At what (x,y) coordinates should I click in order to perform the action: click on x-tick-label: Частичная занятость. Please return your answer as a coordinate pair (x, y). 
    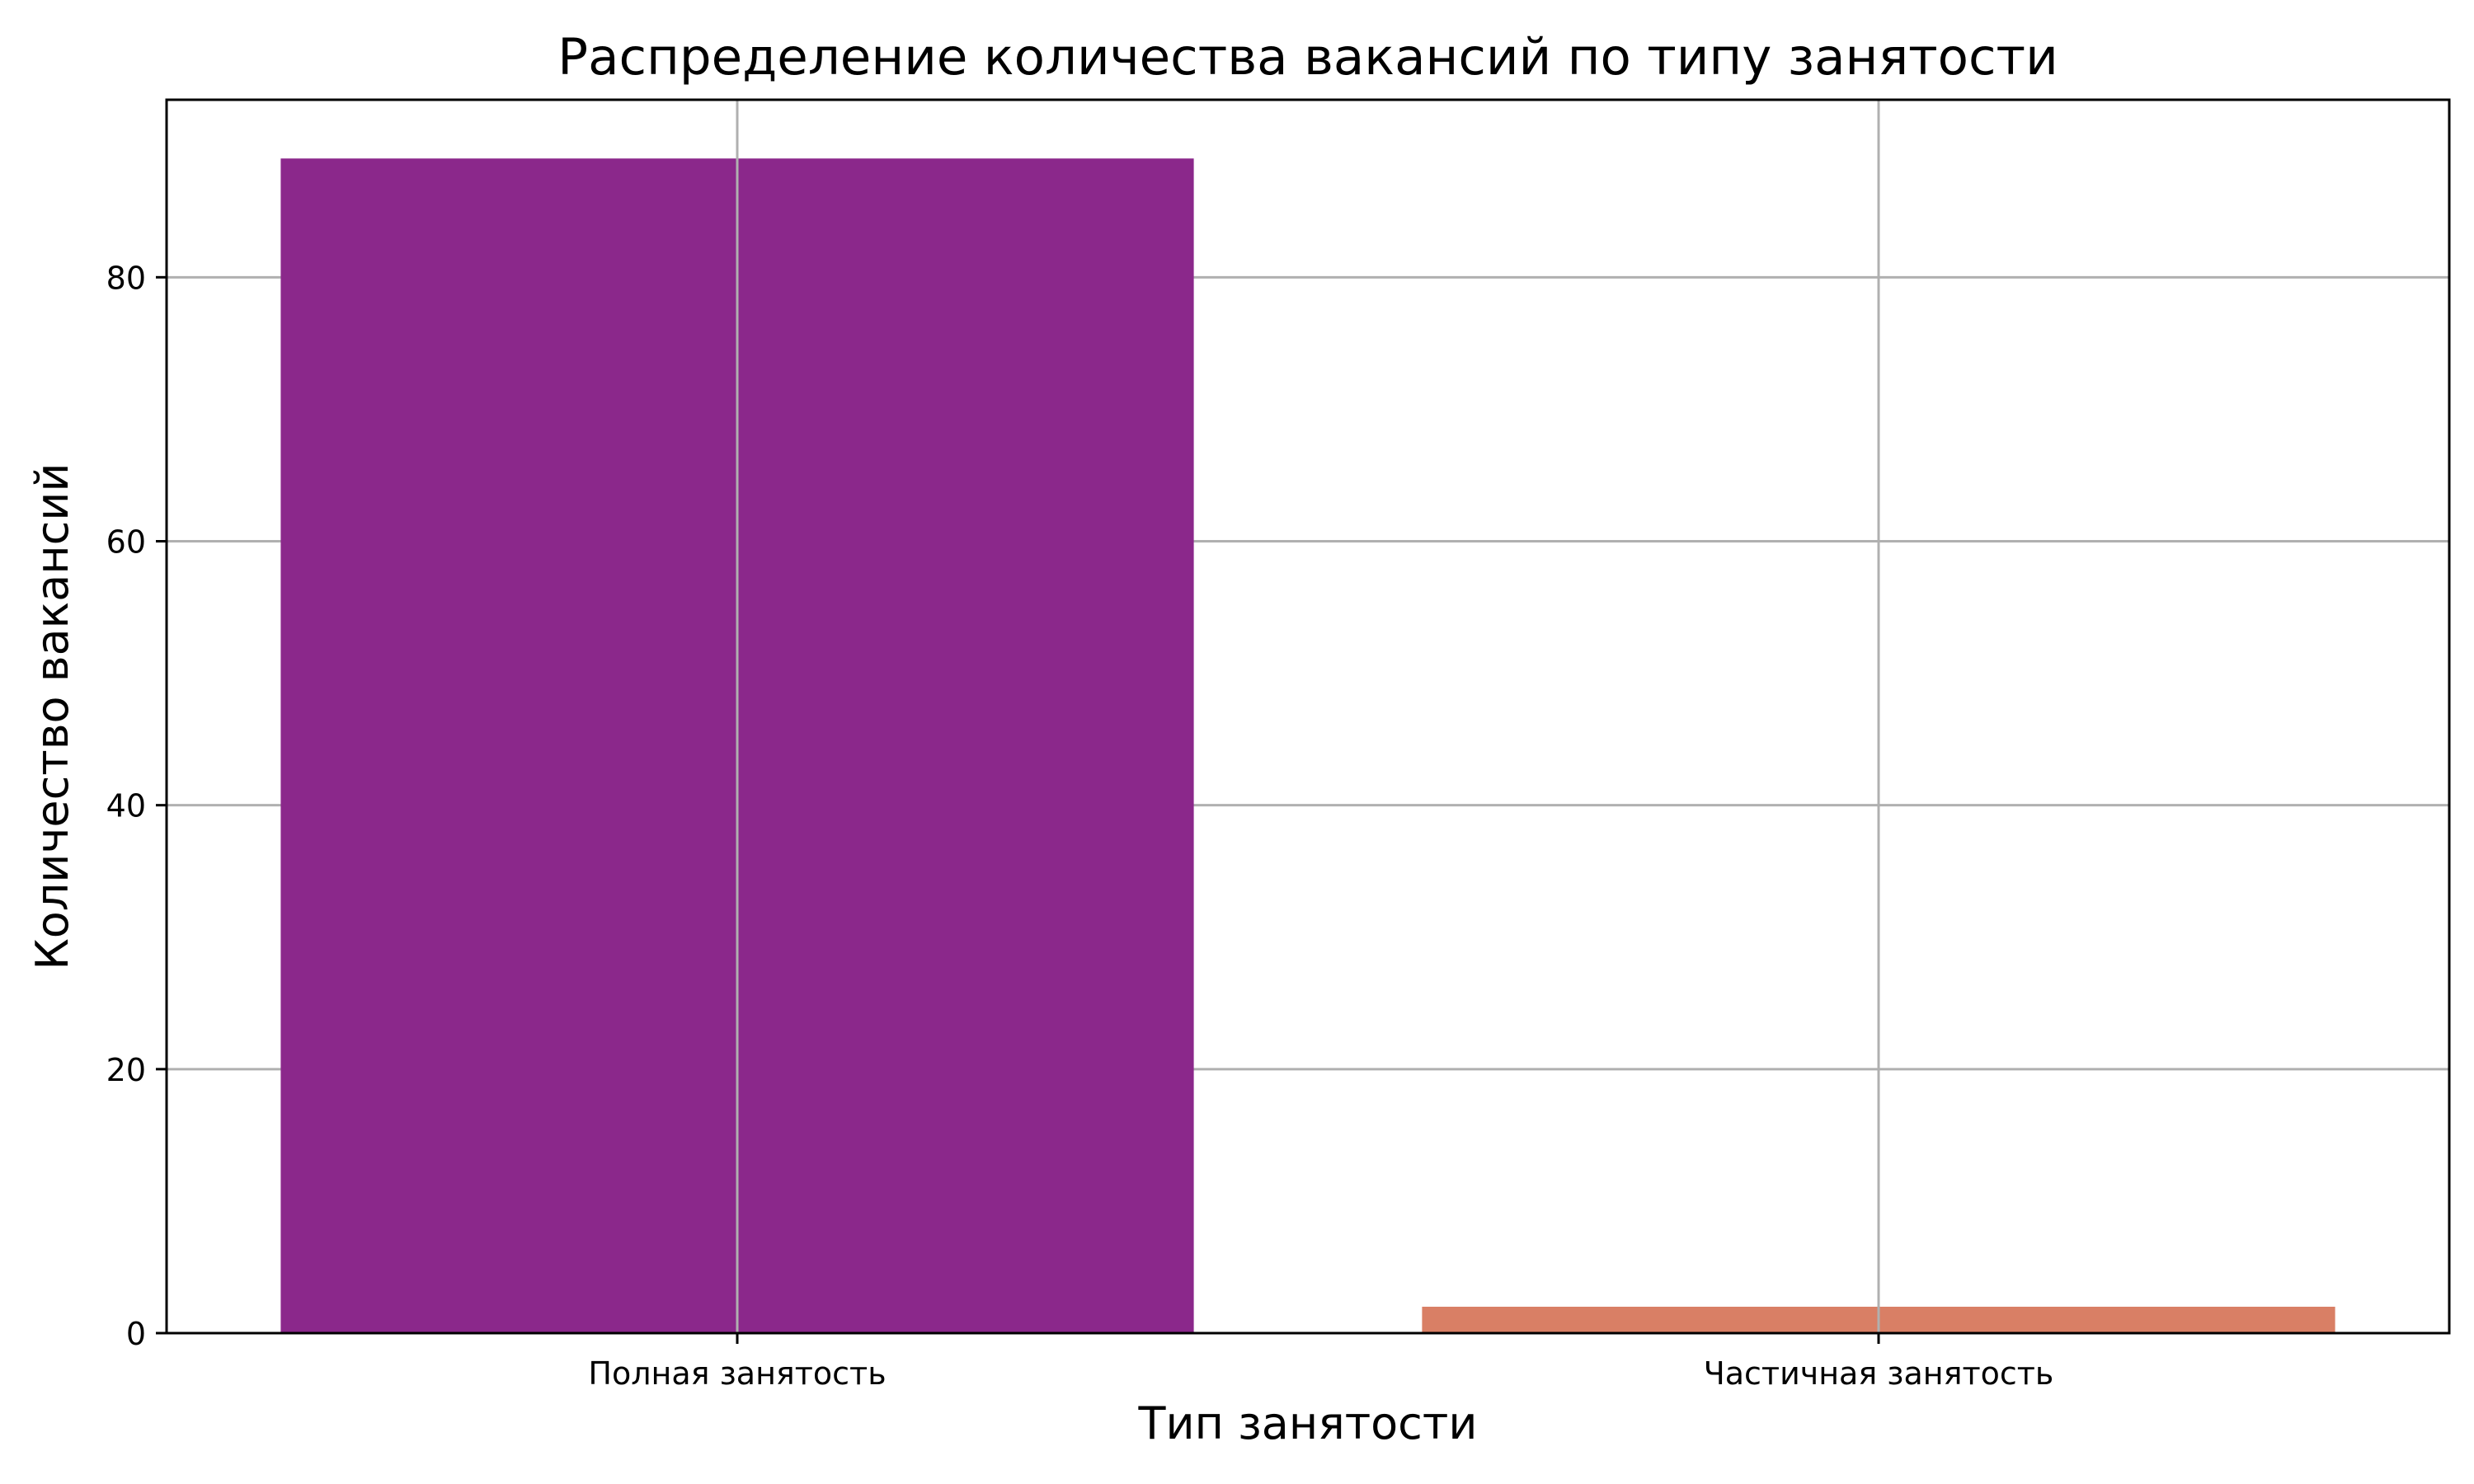
    Looking at the image, I should click on (1879, 1373).